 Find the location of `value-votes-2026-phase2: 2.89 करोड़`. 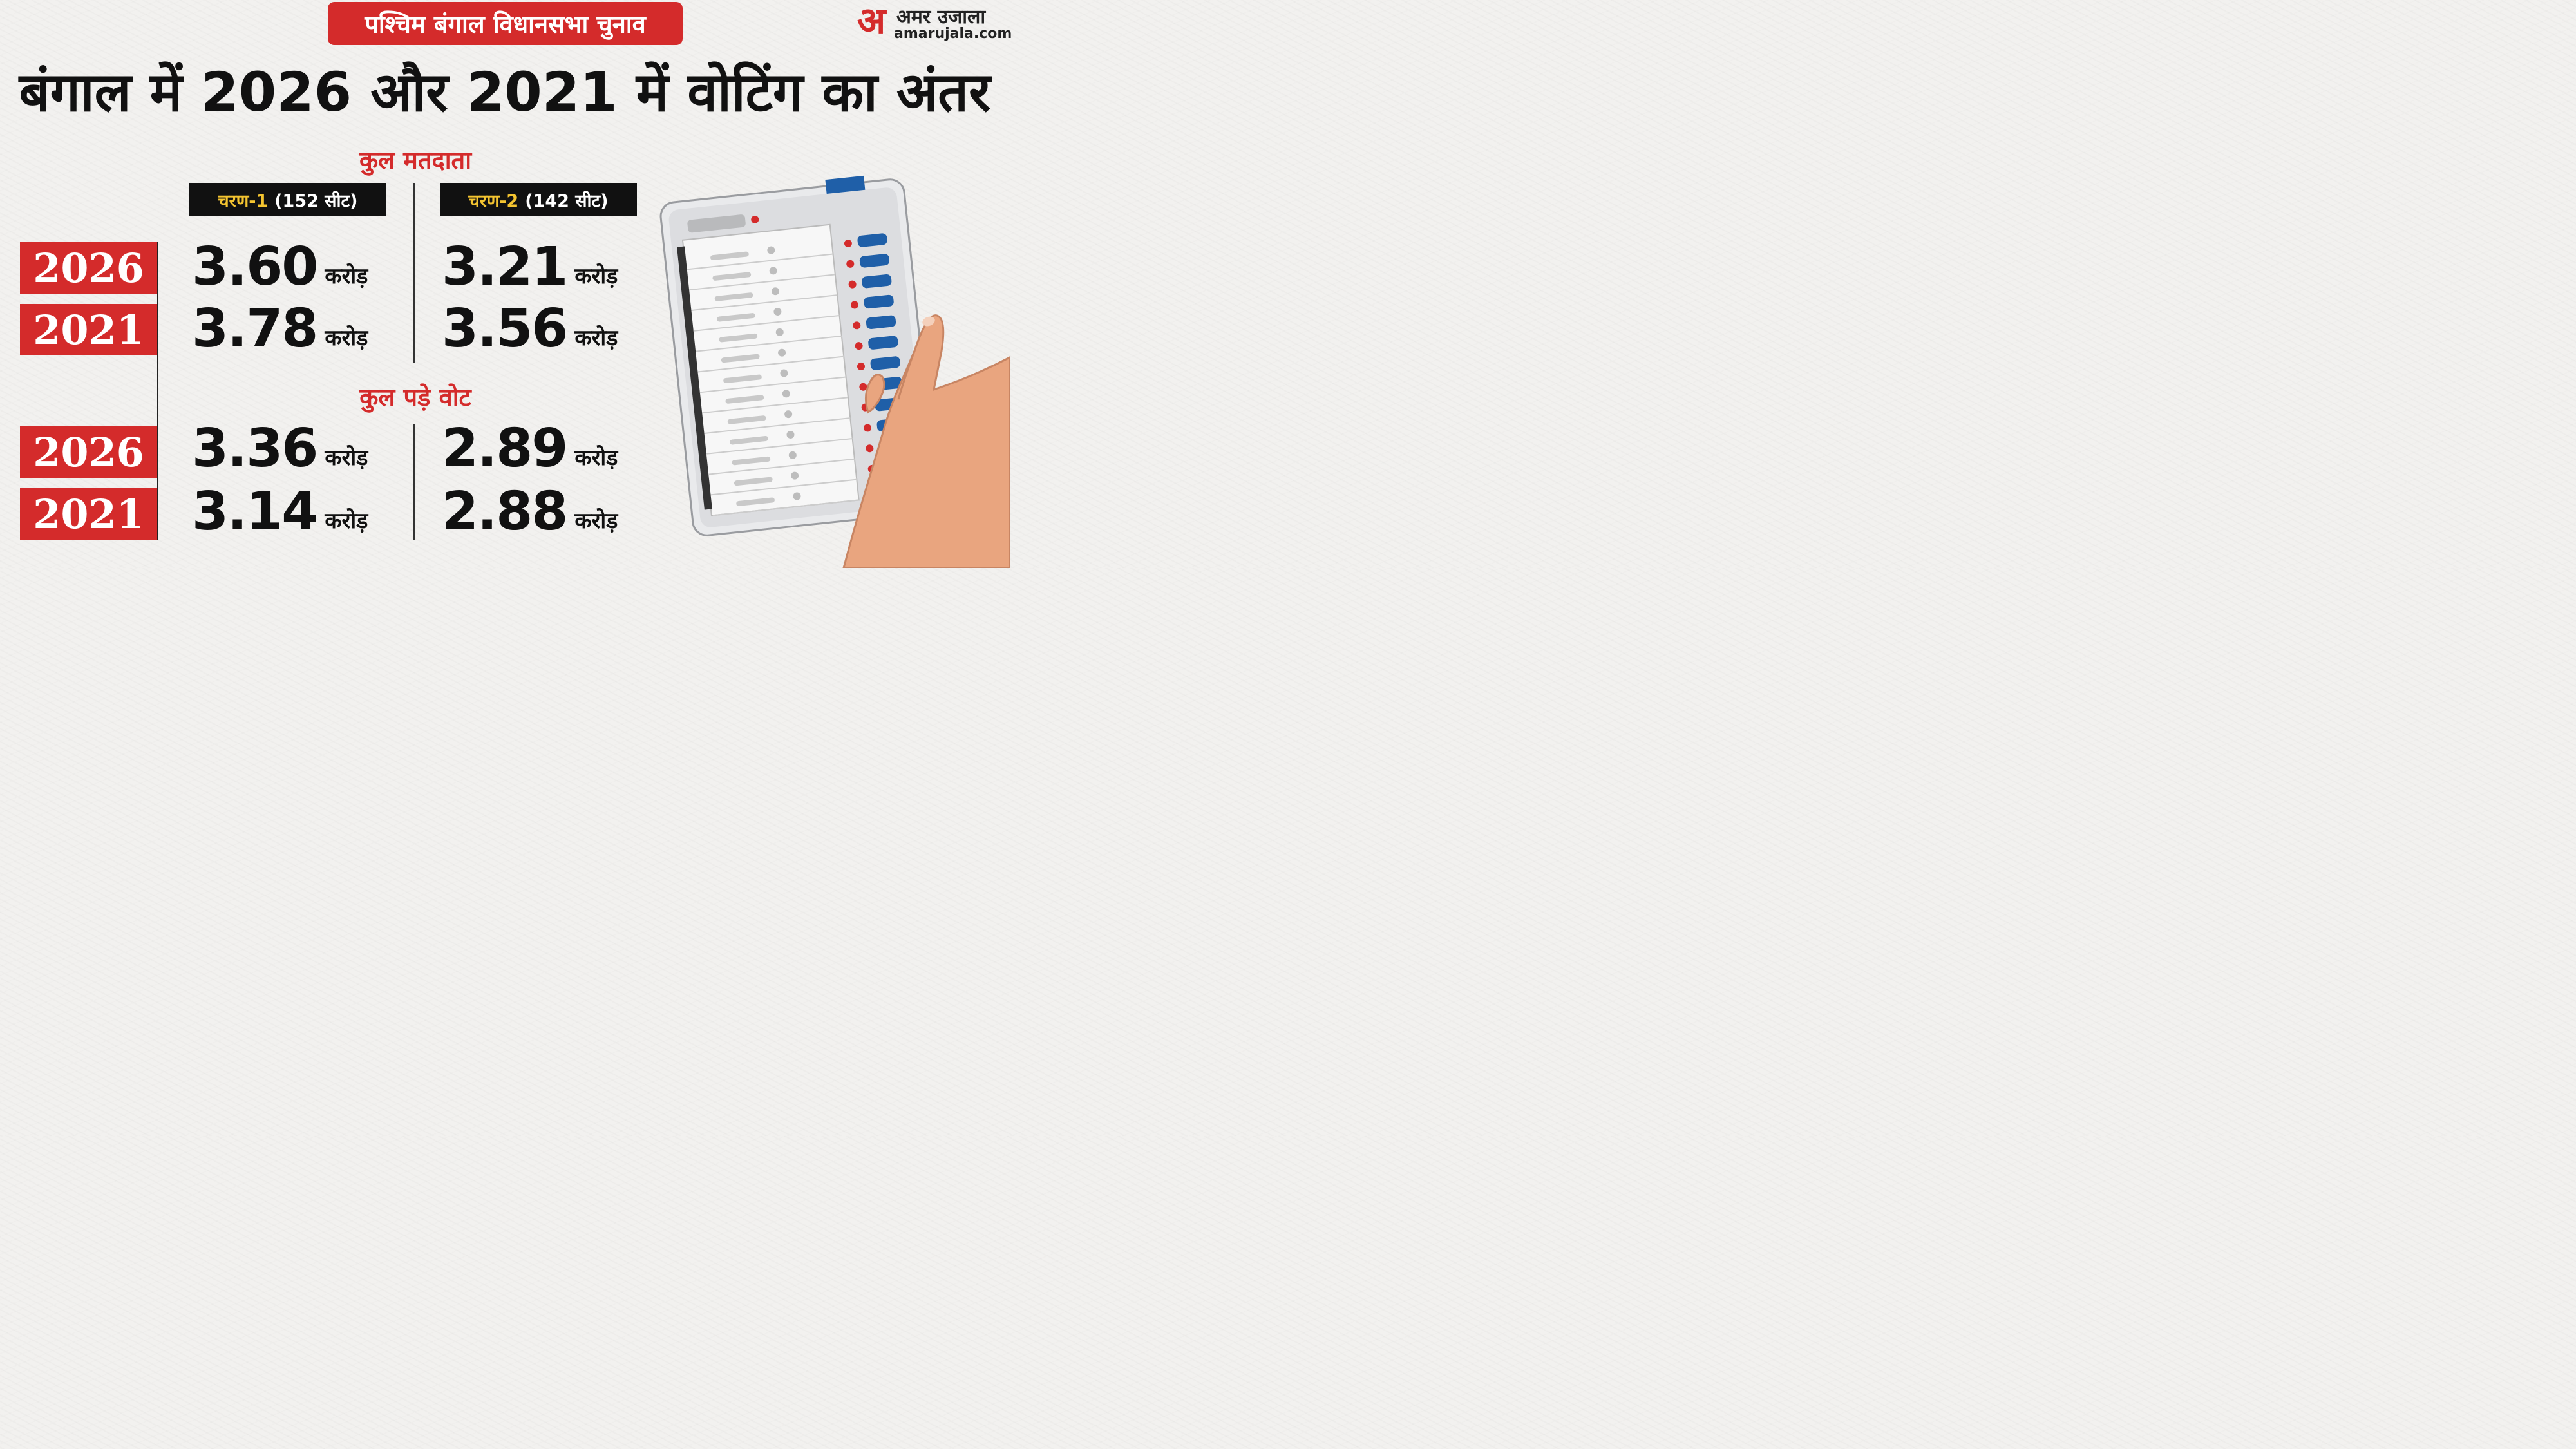

value-votes-2026-phase2: 2.89 करोड़ is located at coordinates (530, 446).